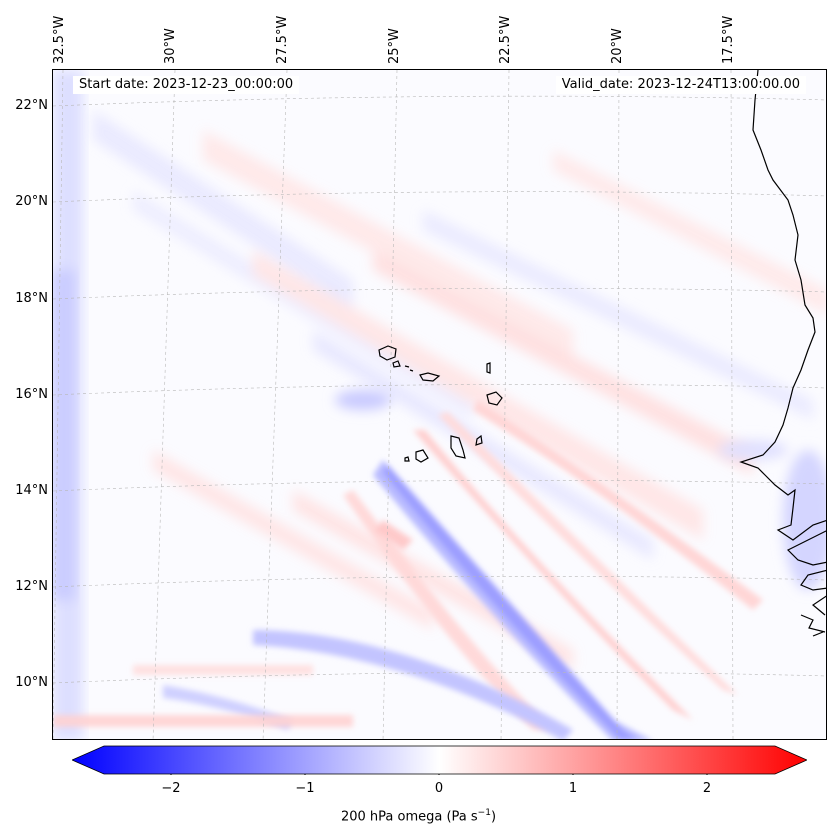 Image resolution: width=837 pixels, height=839 pixels. Describe the element at coordinates (573, 788) in the screenshot. I see `cb-tick-label-1: 1` at that location.